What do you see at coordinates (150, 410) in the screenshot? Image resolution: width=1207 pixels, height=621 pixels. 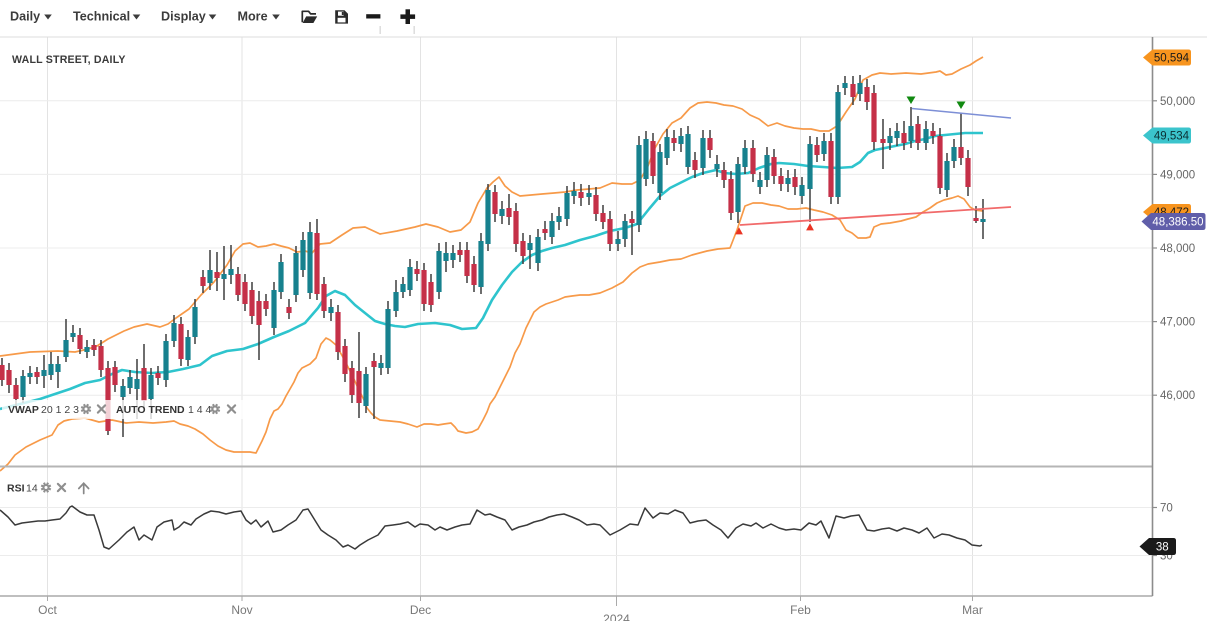 I see `svg-text: AUTO TREND` at bounding box center [150, 410].